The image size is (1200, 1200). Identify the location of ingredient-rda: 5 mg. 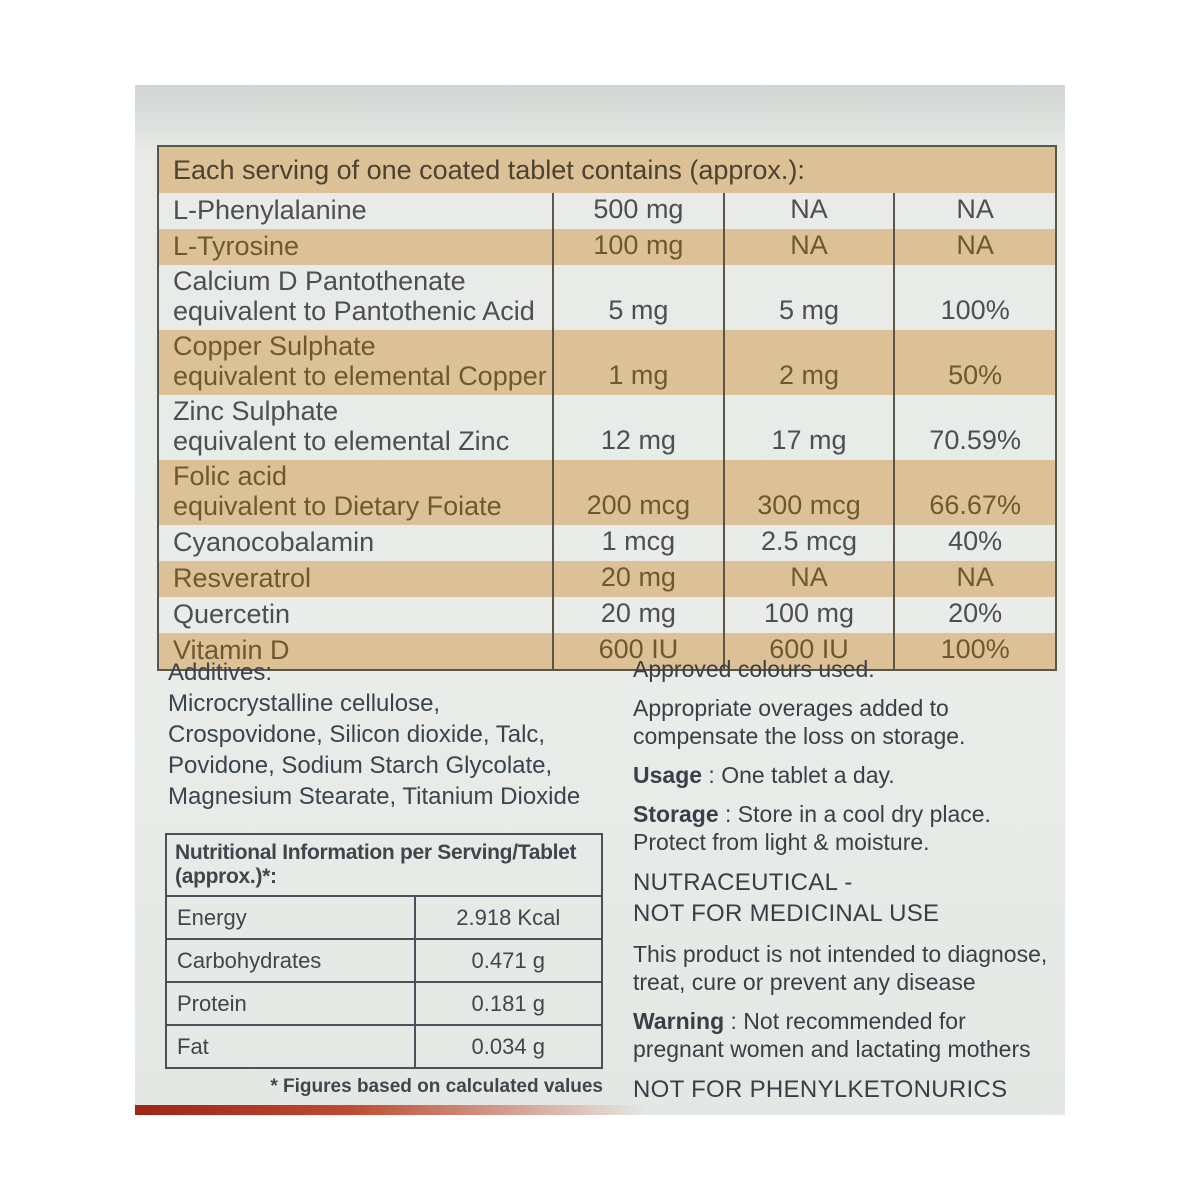
(808, 297).